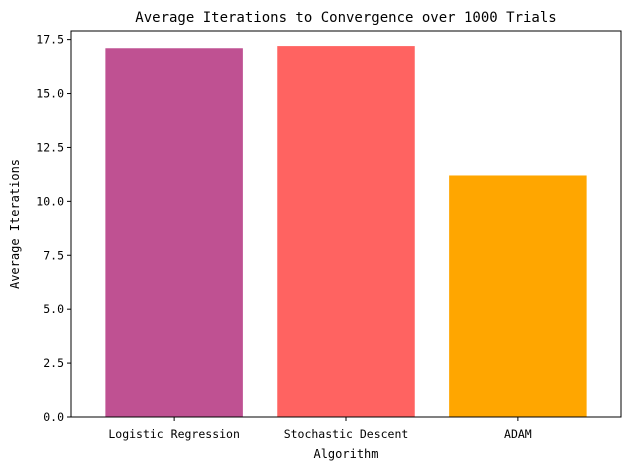 This screenshot has width=630, height=470. What do you see at coordinates (50, 201) in the screenshot?
I see `y-tick-label: 10.0` at bounding box center [50, 201].